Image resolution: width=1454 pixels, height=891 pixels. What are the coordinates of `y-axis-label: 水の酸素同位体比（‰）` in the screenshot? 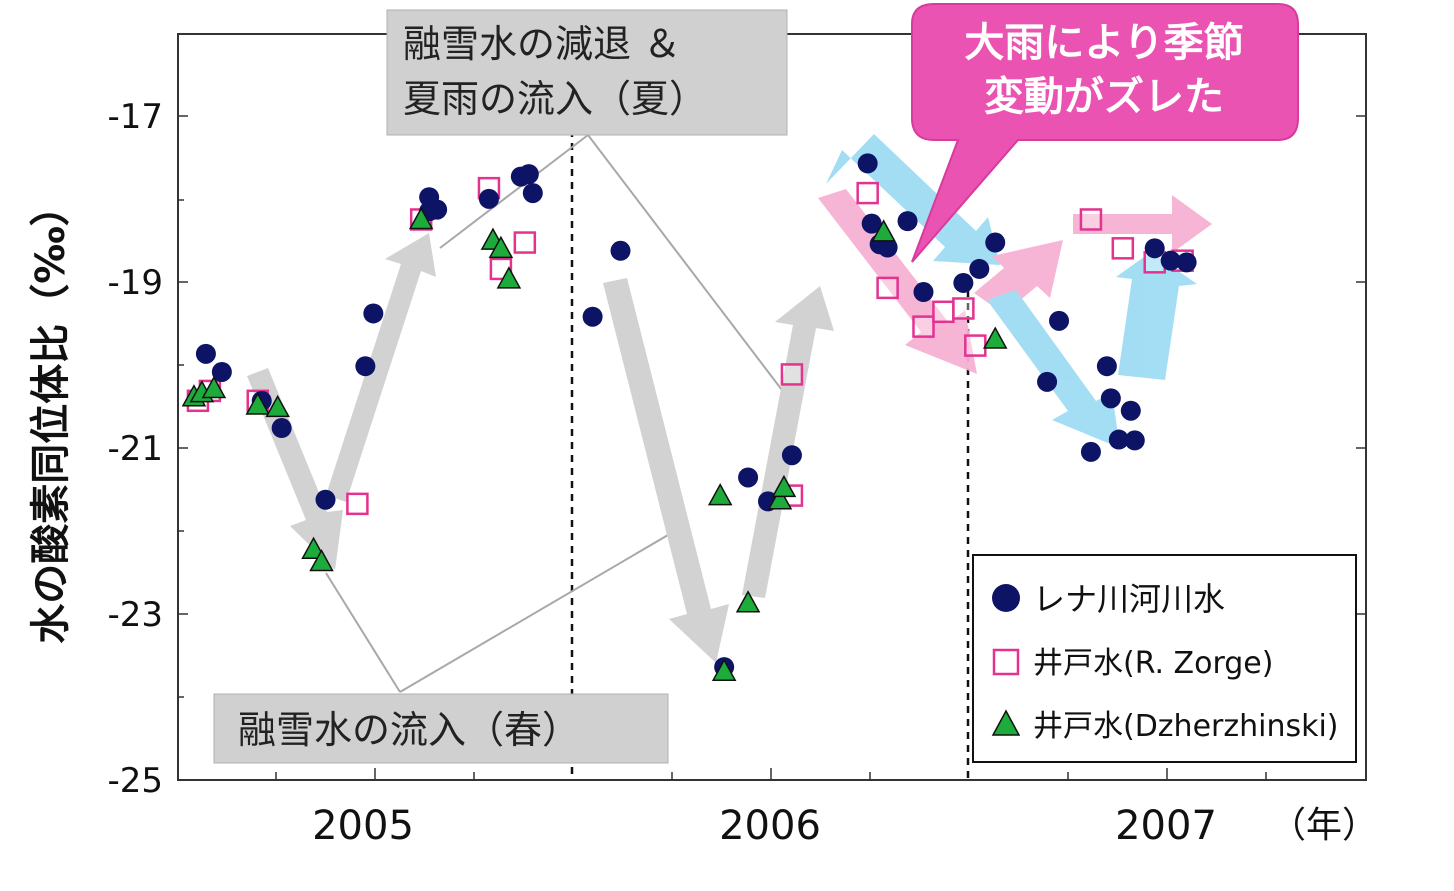 It's located at (51, 415).